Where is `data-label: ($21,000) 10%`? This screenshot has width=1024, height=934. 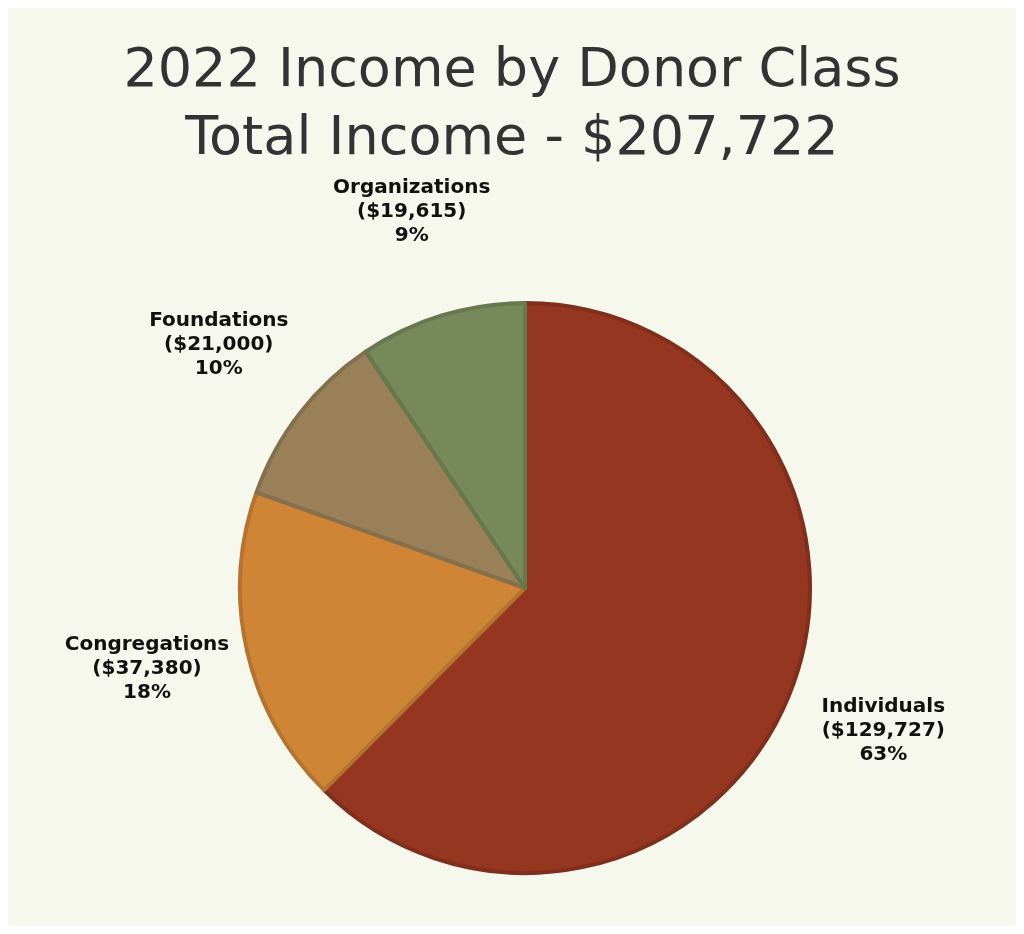 data-label: ($21,000) 10% is located at coordinates (219, 355).